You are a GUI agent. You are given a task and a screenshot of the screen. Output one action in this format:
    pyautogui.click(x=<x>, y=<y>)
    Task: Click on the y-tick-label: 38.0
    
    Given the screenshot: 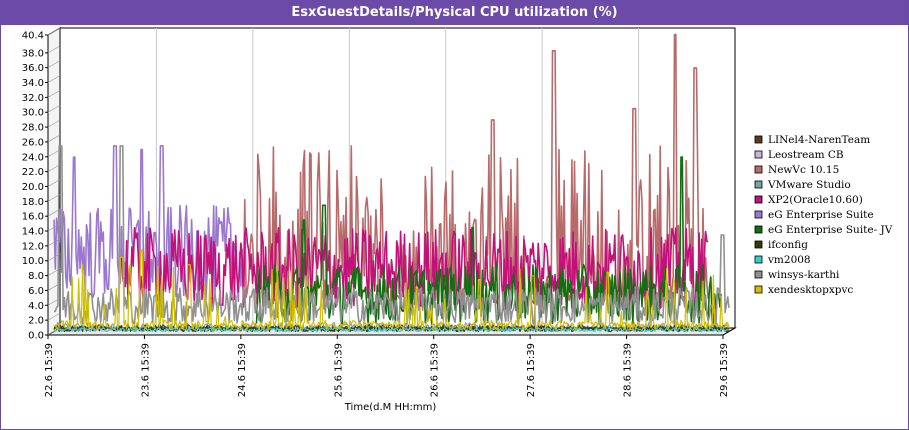 What is the action you would take?
    pyautogui.click(x=33, y=53)
    